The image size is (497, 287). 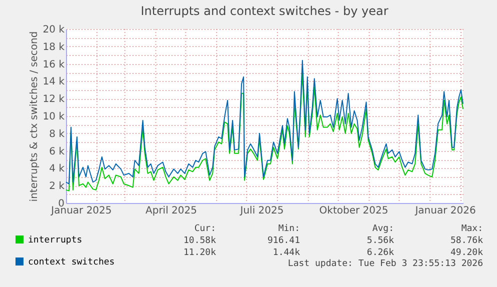 What do you see at coordinates (53, 82) in the screenshot?
I see `y-tick-label: 14 k` at bounding box center [53, 82].